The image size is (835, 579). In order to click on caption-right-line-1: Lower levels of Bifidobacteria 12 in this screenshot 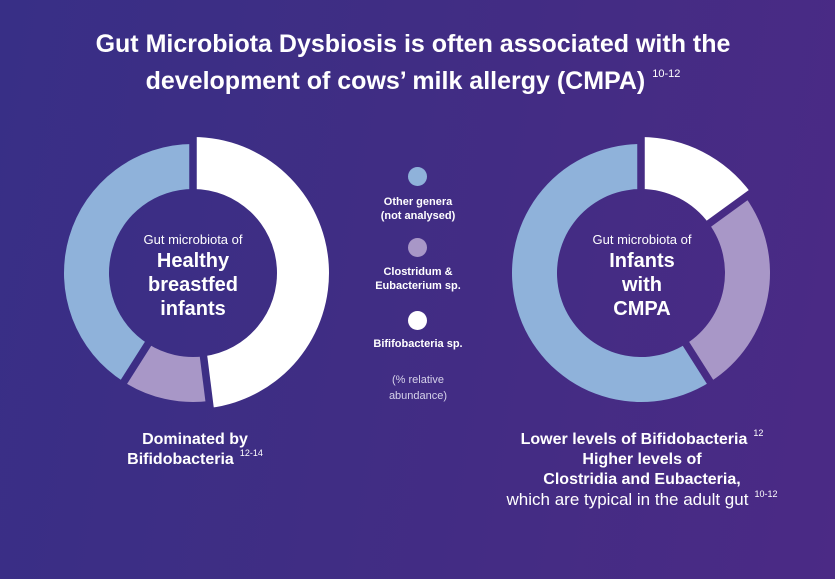, I will do `click(642, 439)`.